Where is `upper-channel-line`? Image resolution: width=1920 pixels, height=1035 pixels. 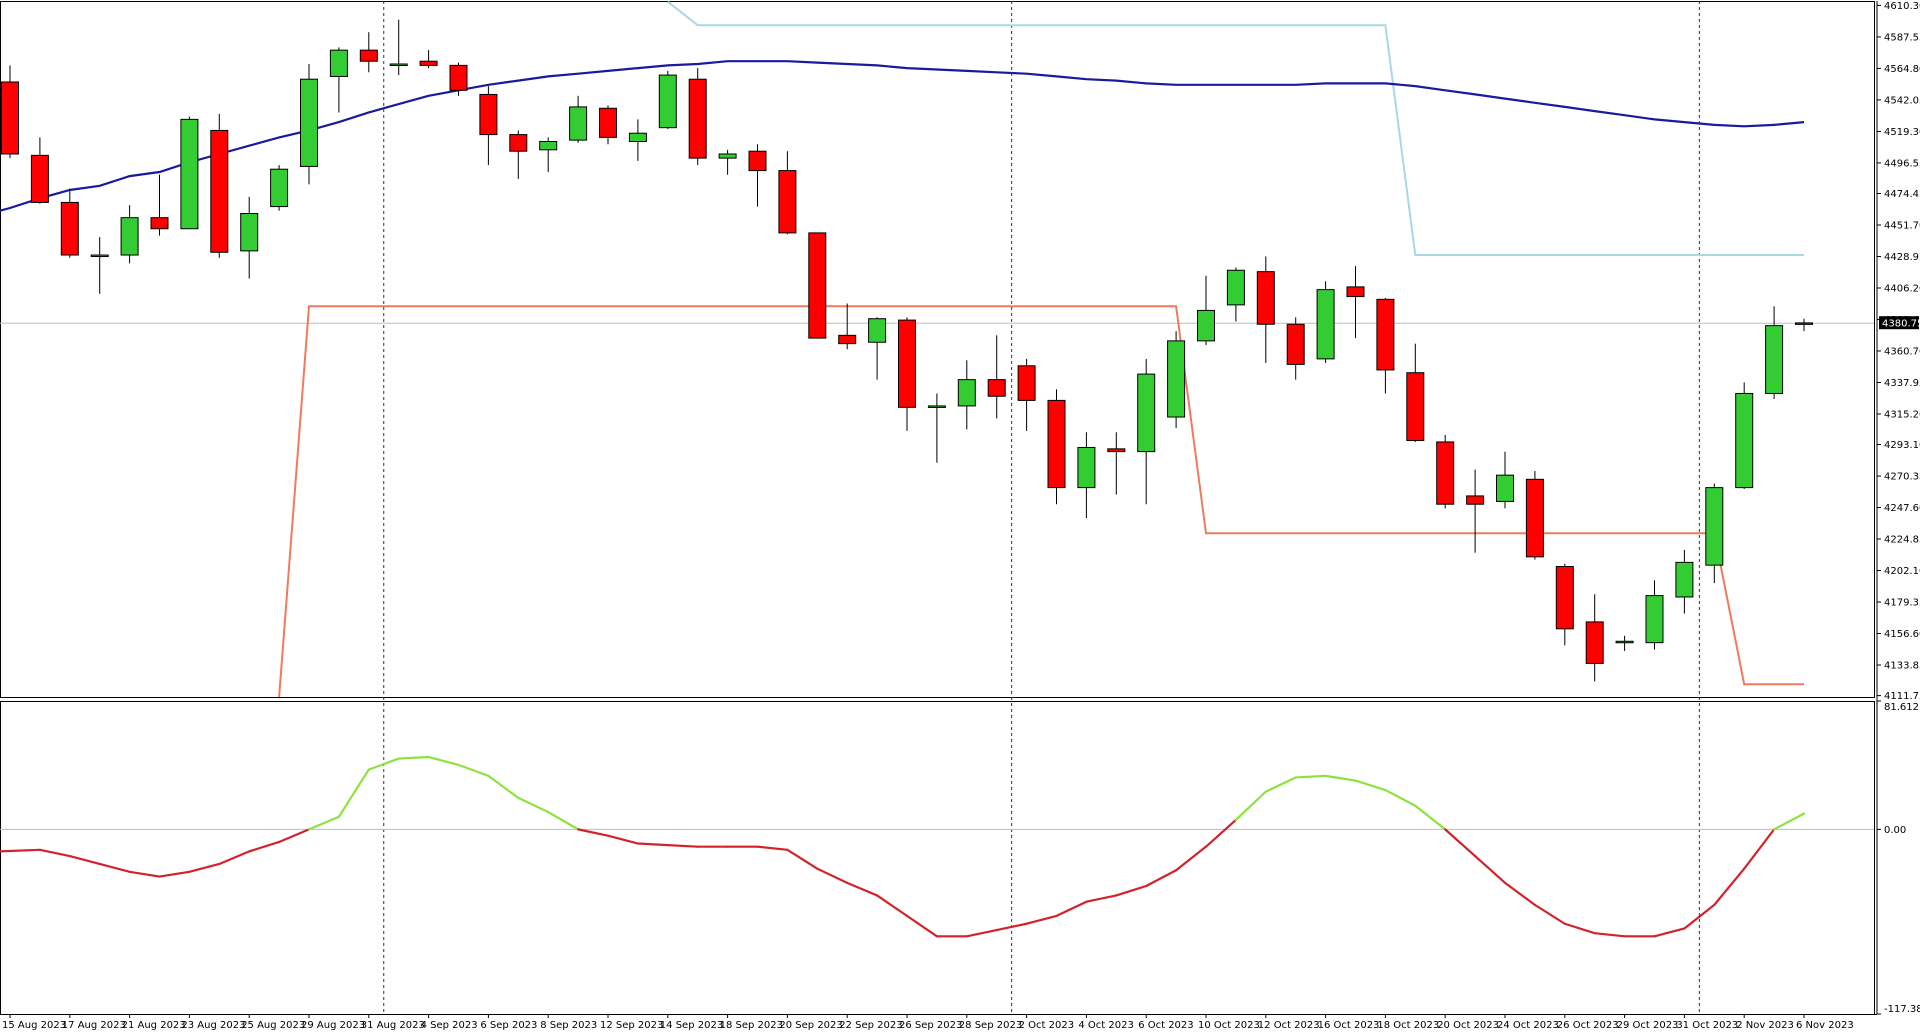
upper-channel-line is located at coordinates (1235, 128).